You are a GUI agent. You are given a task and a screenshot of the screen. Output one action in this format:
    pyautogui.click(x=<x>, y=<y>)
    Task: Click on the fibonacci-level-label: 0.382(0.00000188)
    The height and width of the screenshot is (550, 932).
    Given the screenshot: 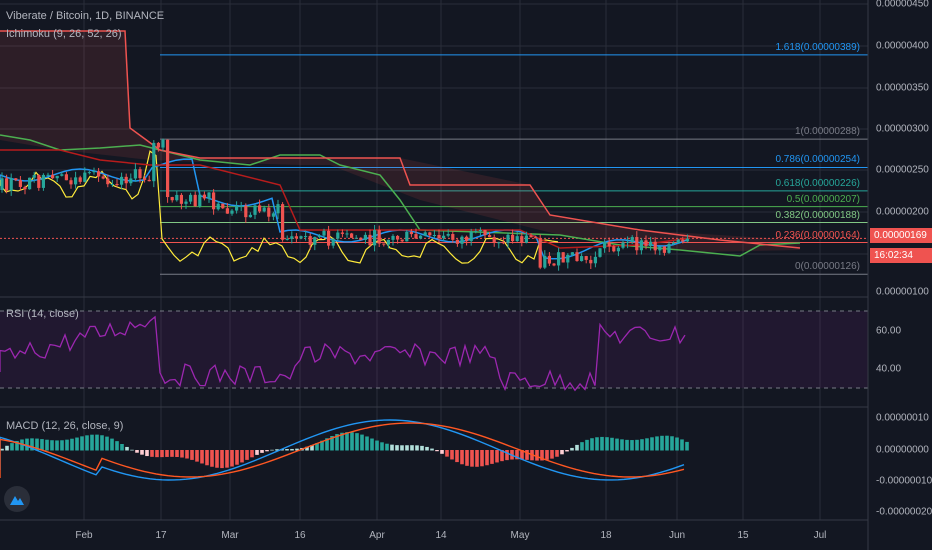 What is the action you would take?
    pyautogui.click(x=817, y=215)
    